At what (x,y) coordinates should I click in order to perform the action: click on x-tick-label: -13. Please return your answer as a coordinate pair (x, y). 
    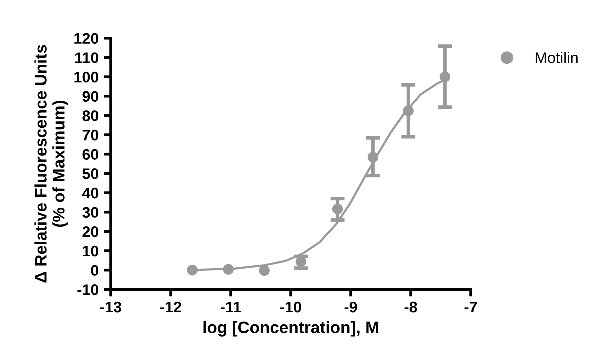
    Looking at the image, I should click on (111, 307).